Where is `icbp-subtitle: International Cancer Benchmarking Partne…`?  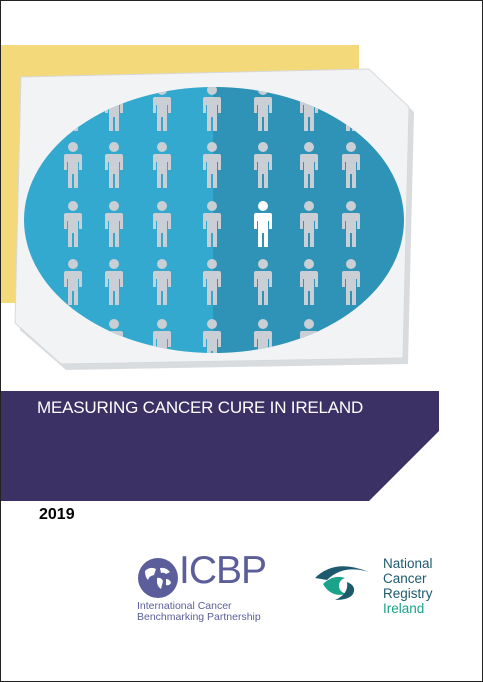 icbp-subtitle: International Cancer Benchmarking Partne… is located at coordinates (199, 612).